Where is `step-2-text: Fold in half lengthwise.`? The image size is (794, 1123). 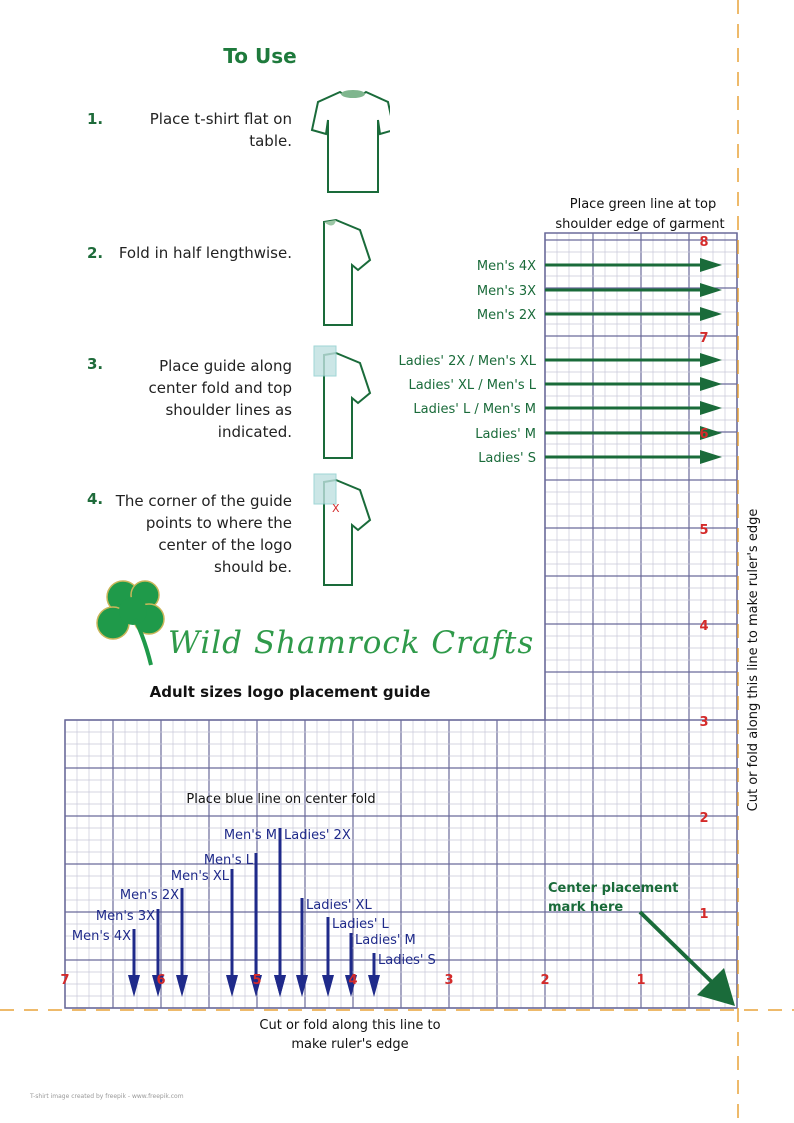 step-2-text: Fold in half lengthwise. is located at coordinates (205, 253).